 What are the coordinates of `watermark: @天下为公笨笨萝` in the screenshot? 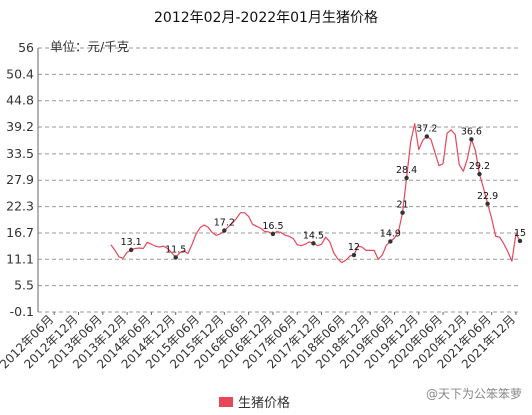 It's located at (474, 393).